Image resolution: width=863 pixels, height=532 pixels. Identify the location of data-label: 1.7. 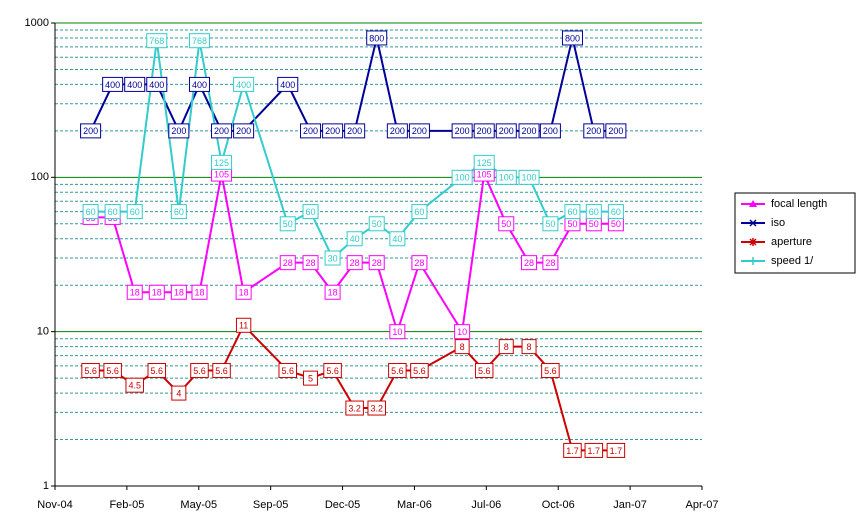
(572, 450).